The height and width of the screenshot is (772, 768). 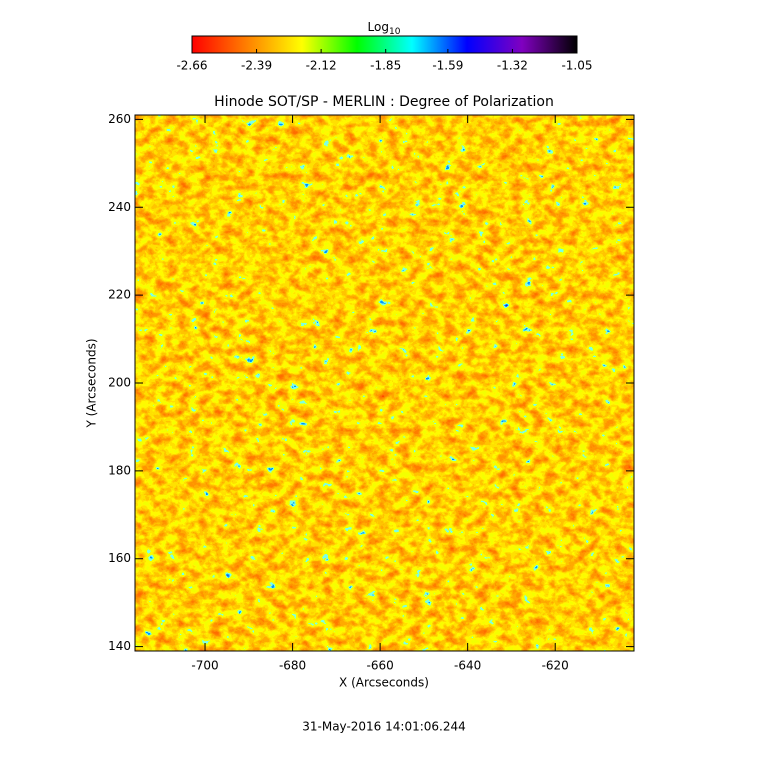 I want to click on timestamp: 31-May-2016 14:01:06.244, so click(x=384, y=727).